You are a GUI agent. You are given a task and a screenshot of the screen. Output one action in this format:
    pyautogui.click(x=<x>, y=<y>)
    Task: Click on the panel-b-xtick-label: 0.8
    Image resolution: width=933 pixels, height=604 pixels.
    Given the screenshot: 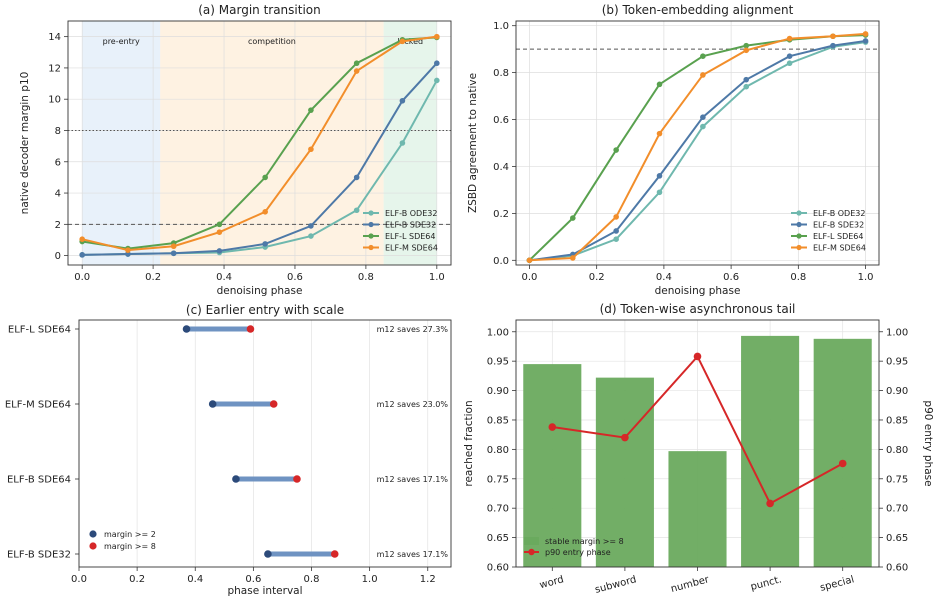 What is the action you would take?
    pyautogui.click(x=798, y=277)
    